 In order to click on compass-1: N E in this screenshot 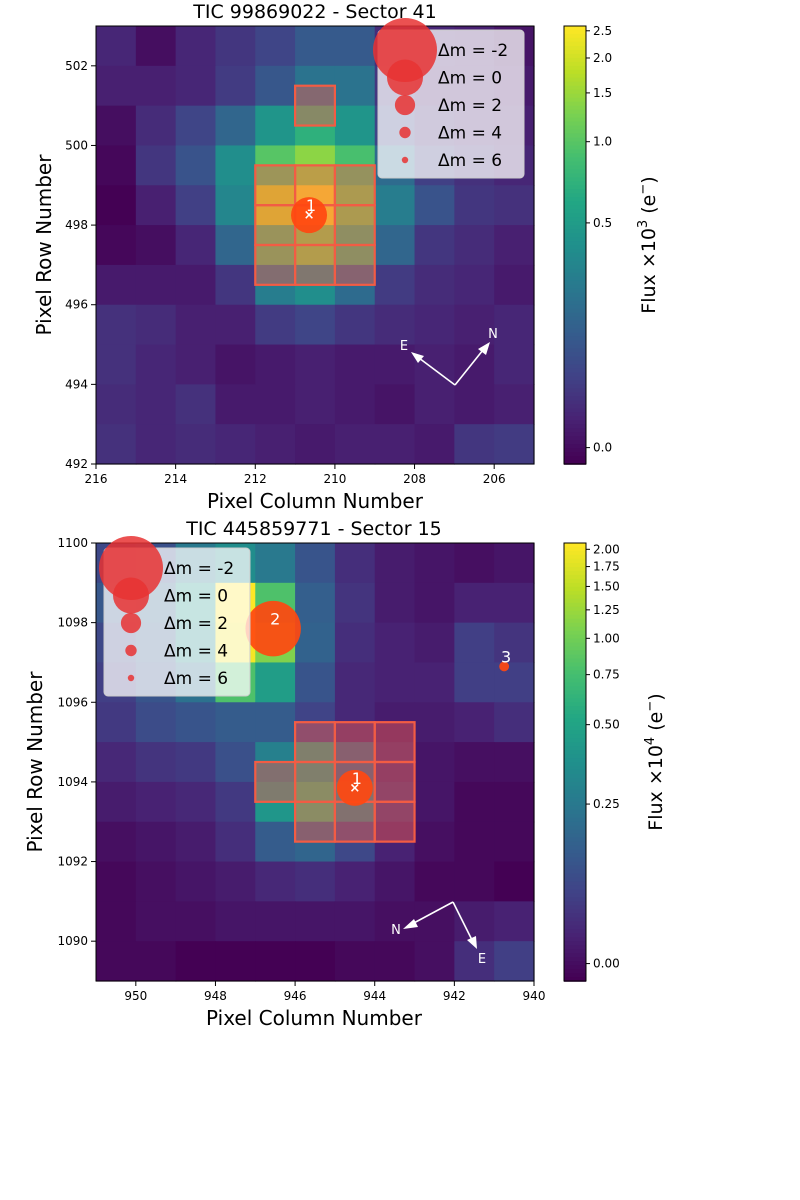, I will do `click(449, 356)`.